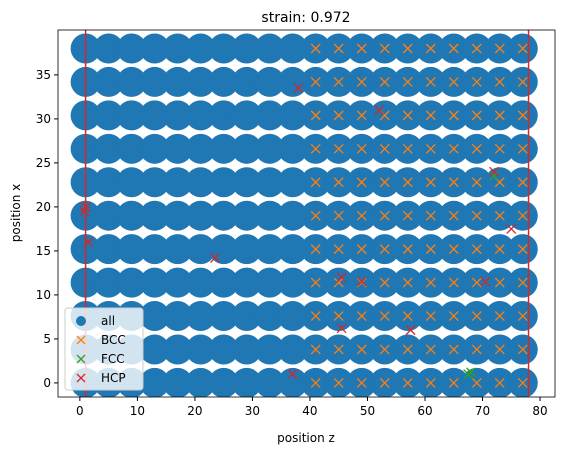  Describe the element at coordinates (81, 321) in the screenshot. I see `legend-marker` at that location.